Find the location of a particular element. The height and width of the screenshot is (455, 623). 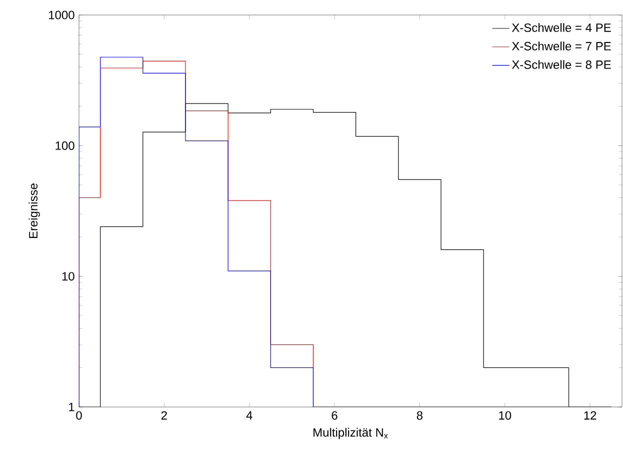

x-tick-label: 12 is located at coordinates (590, 415).